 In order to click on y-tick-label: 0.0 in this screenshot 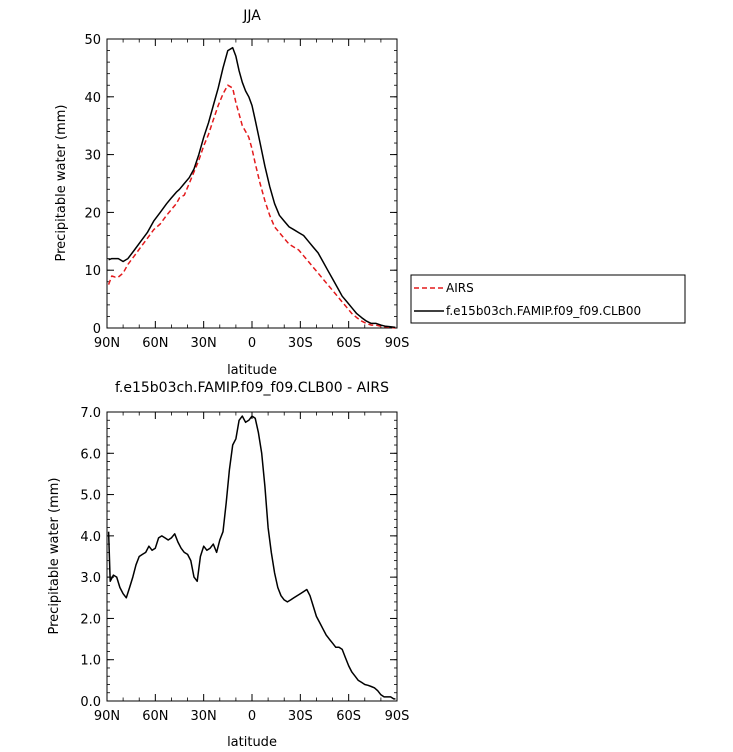, I will do `click(90, 702)`.